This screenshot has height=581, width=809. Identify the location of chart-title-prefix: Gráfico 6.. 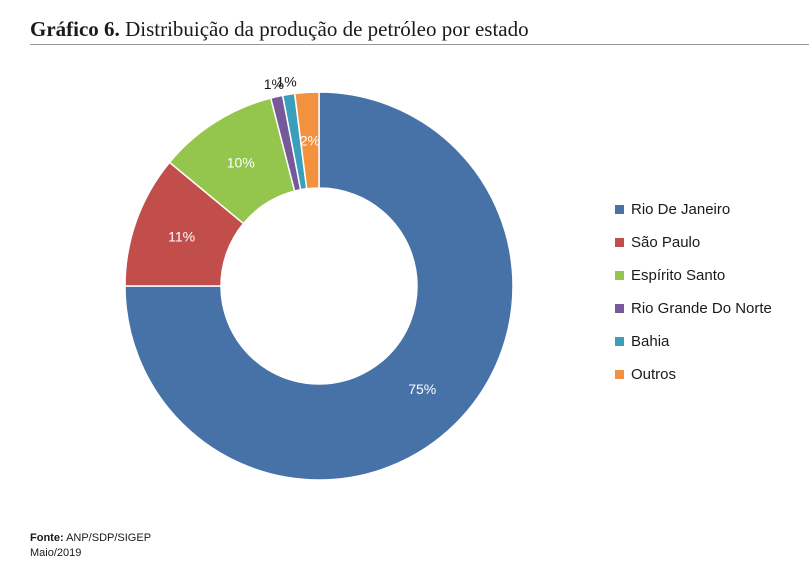
(75, 29).